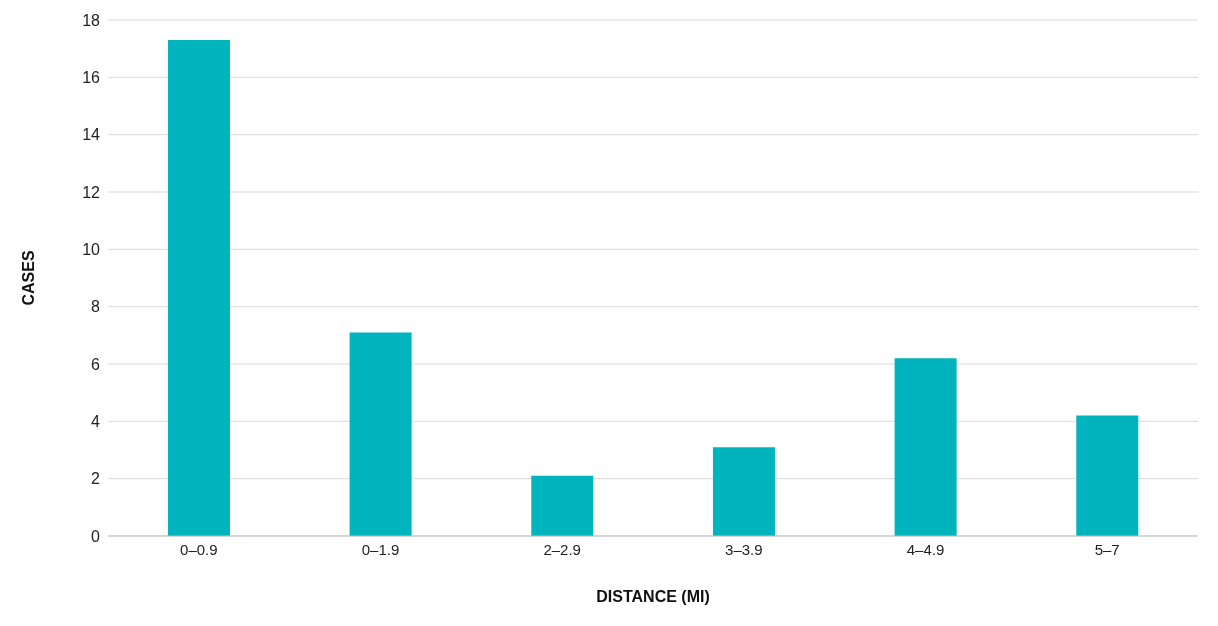 The image size is (1218, 626). Describe the element at coordinates (744, 549) in the screenshot. I see `x-tick-label: 3–3.9` at that location.